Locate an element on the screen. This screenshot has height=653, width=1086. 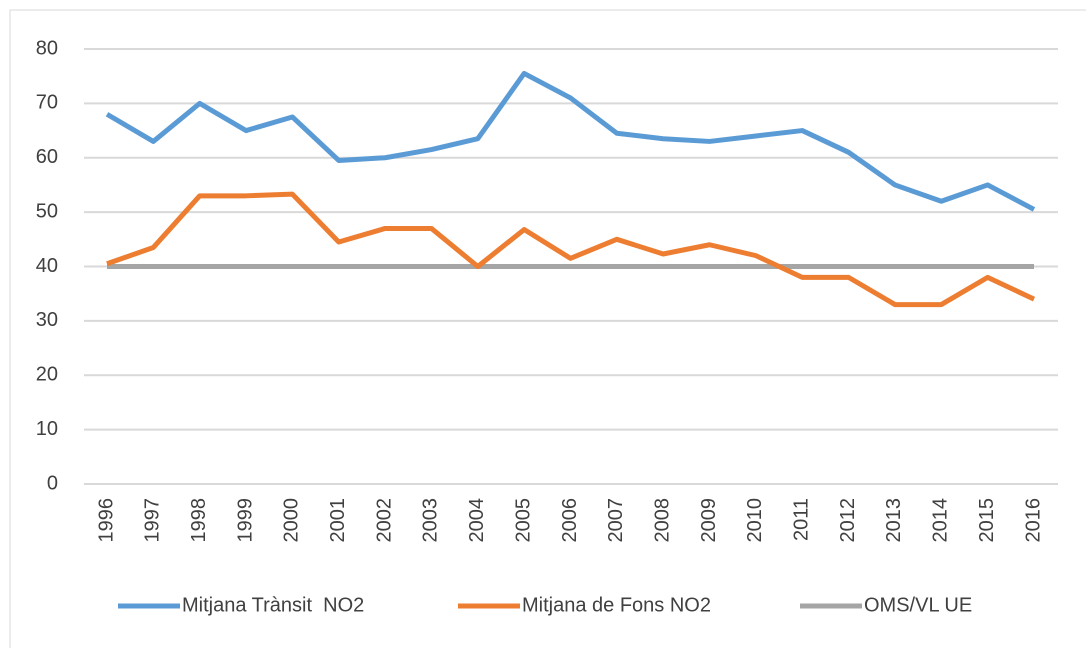
x-tick-label: 2010 is located at coordinates (755, 520).